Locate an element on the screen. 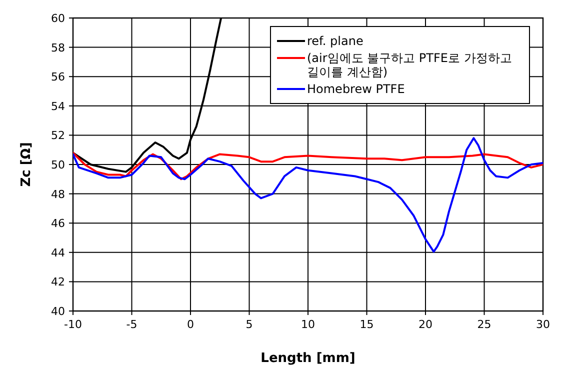  y-tick-label: 44 is located at coordinates (58, 253).